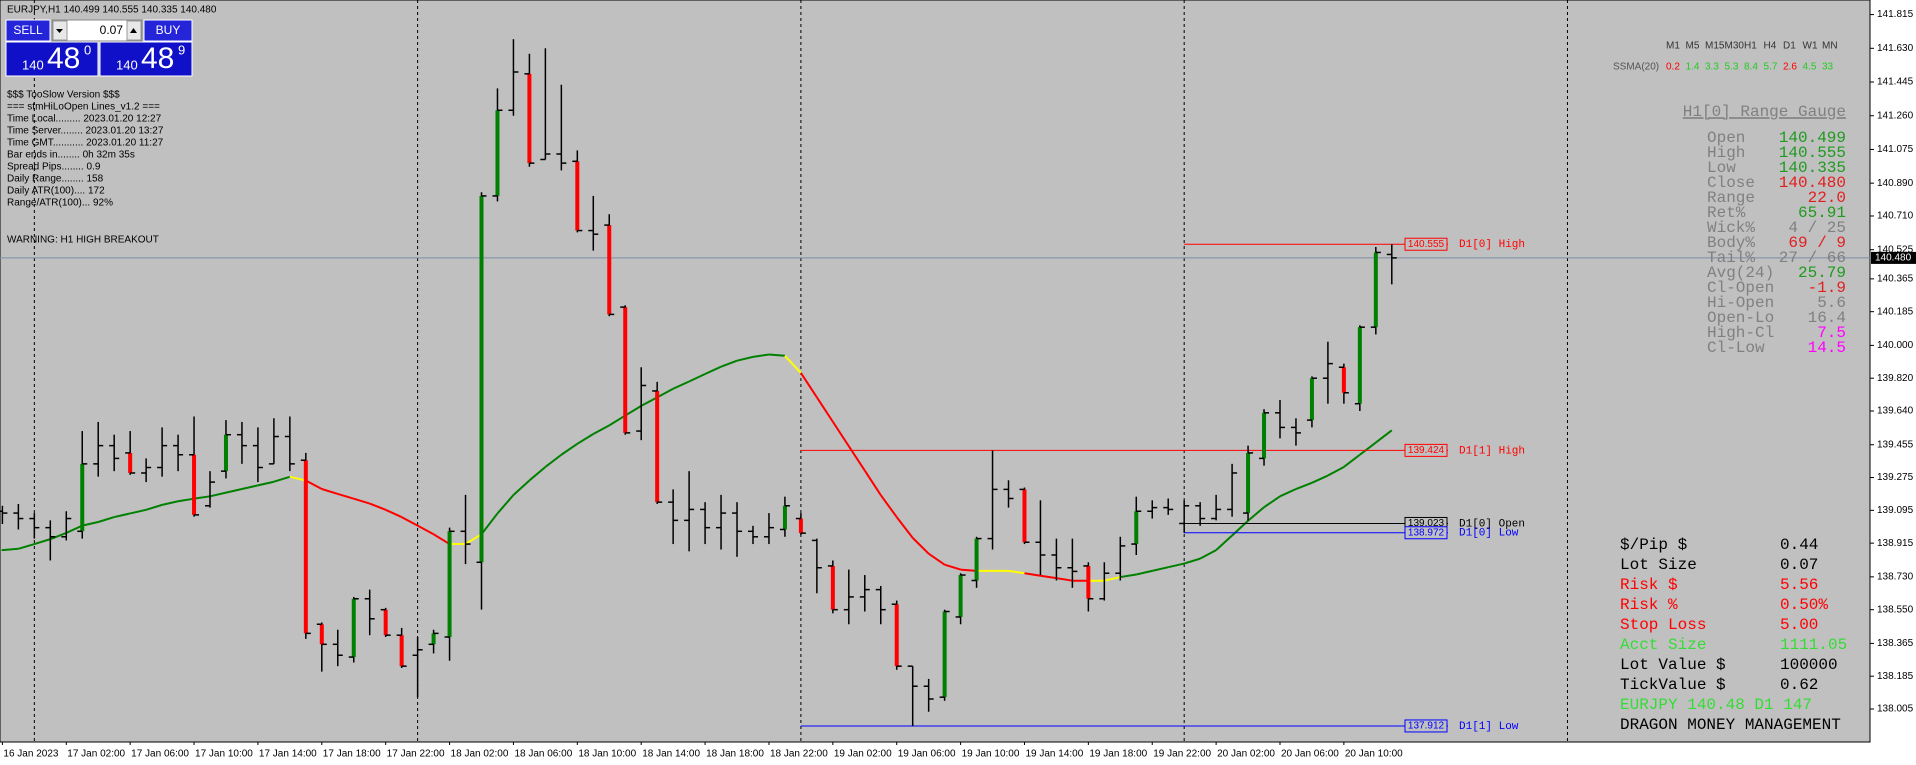 Image resolution: width=1916 pixels, height=765 pixels. Describe the element at coordinates (60, 203) in the screenshot. I see `info-line: Range/ATR(100)... 92%` at that location.